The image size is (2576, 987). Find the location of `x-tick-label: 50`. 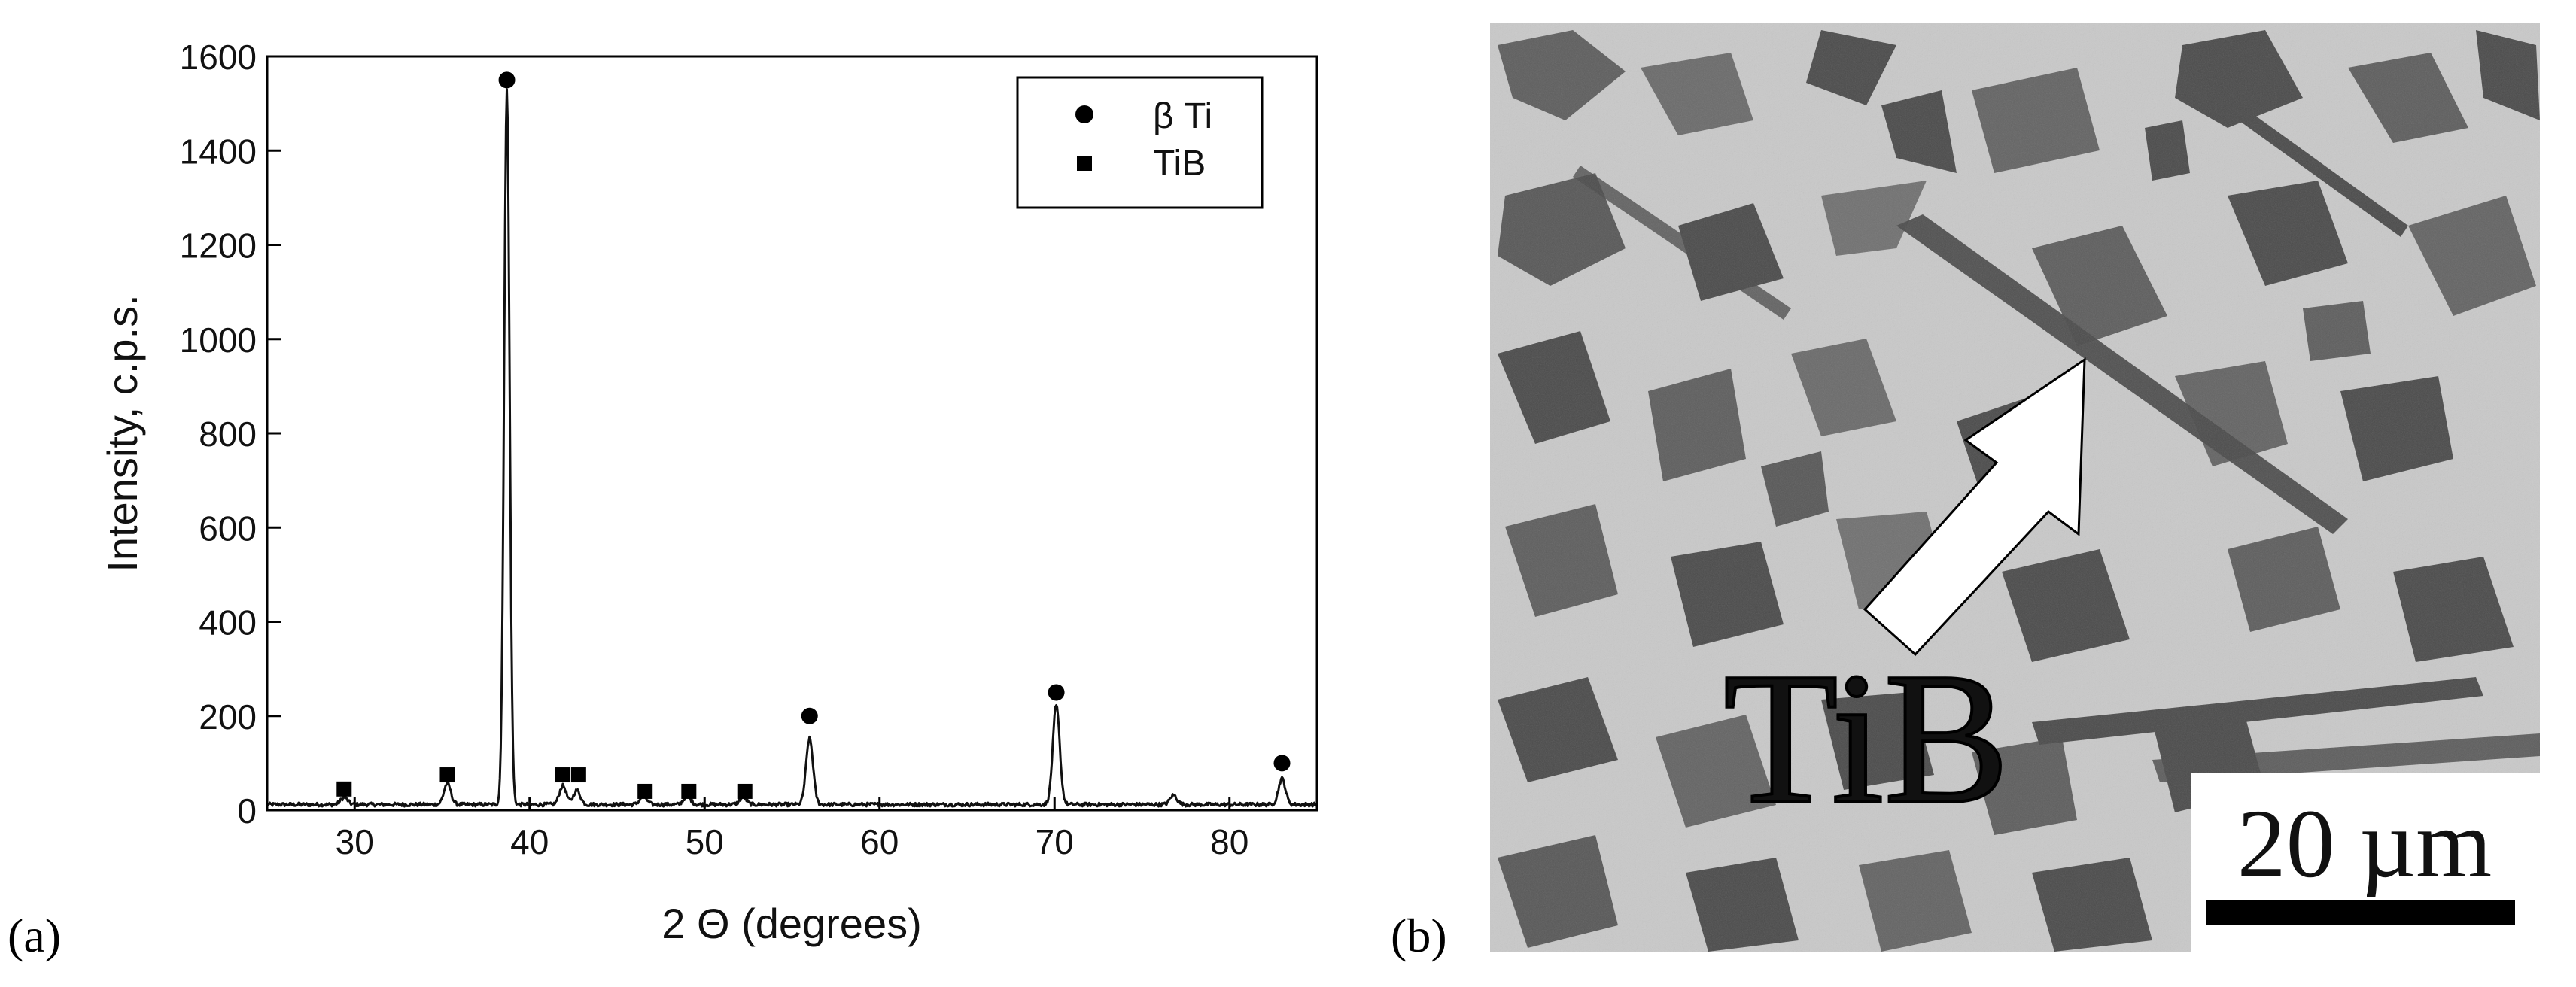

x-tick-label: 50 is located at coordinates (705, 842).